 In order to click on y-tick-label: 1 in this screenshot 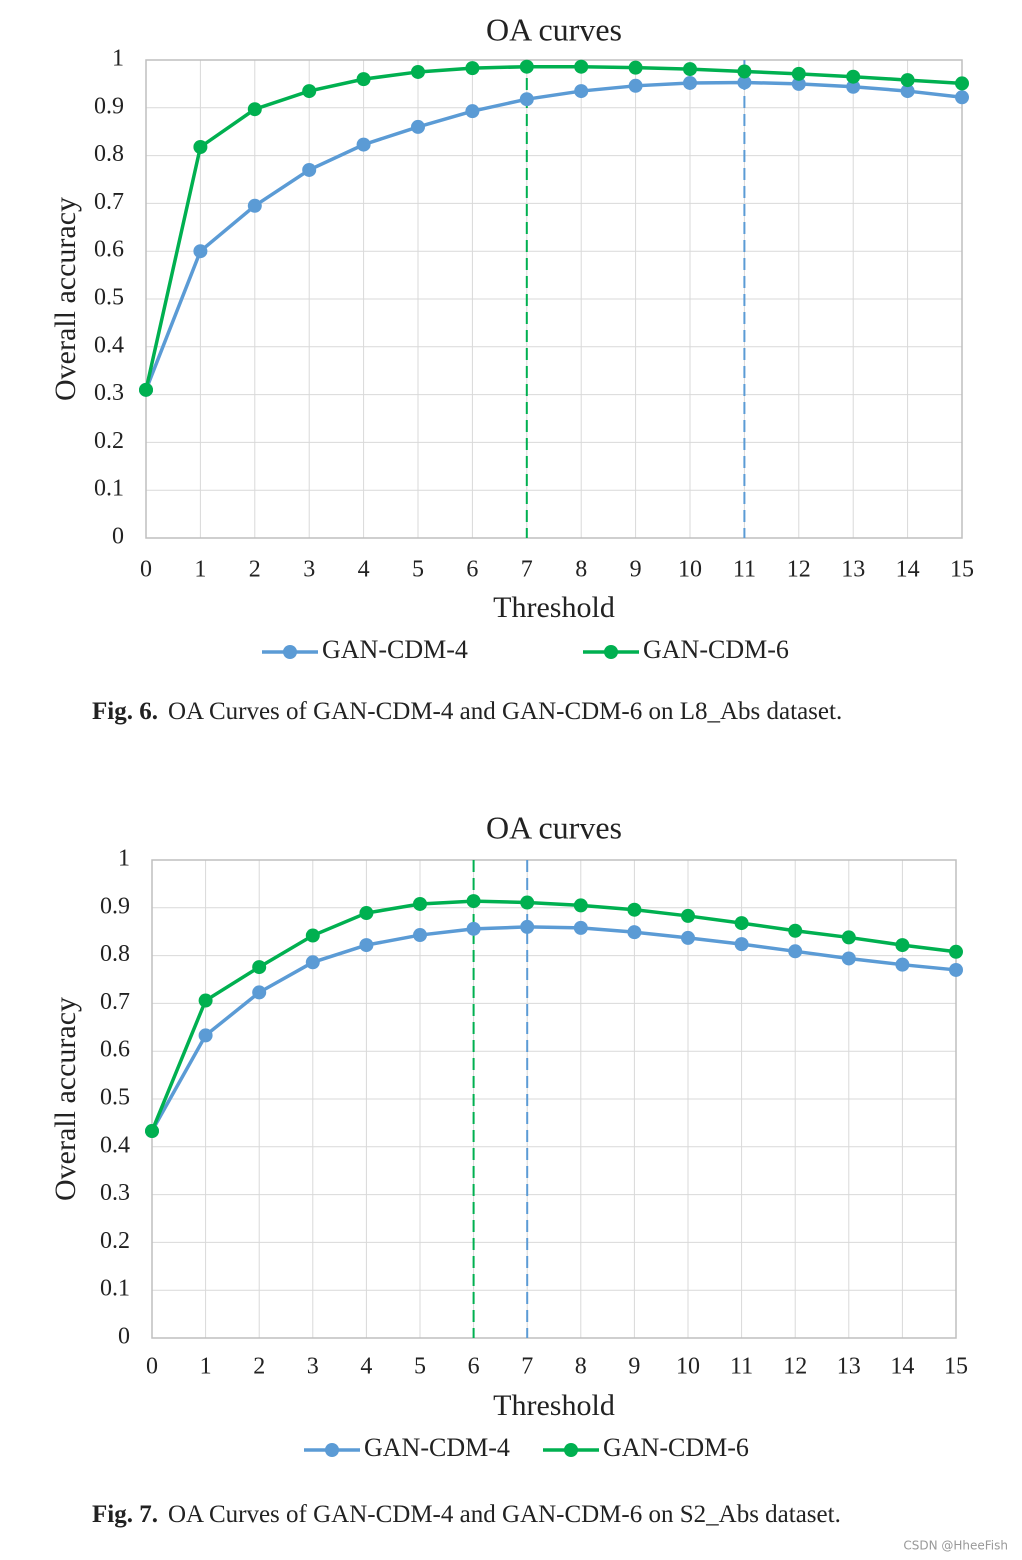, I will do `click(124, 859)`.